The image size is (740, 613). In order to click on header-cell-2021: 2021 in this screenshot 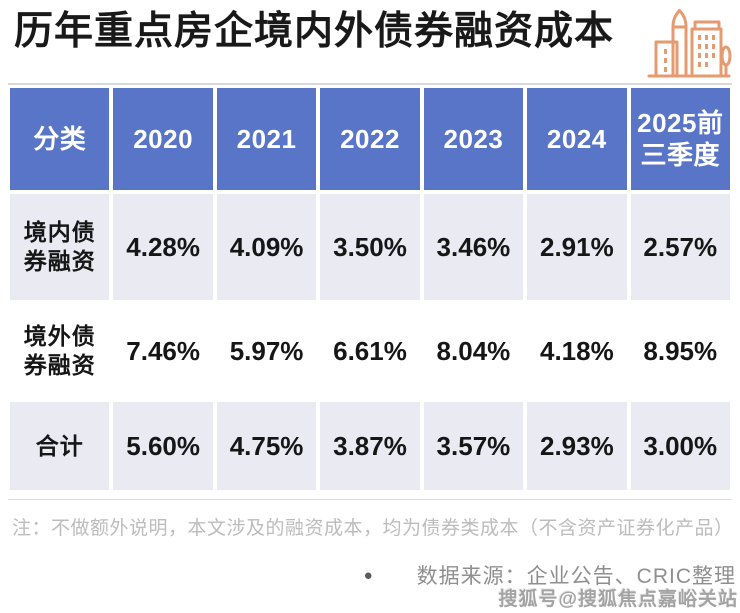, I will do `click(266, 139)`.